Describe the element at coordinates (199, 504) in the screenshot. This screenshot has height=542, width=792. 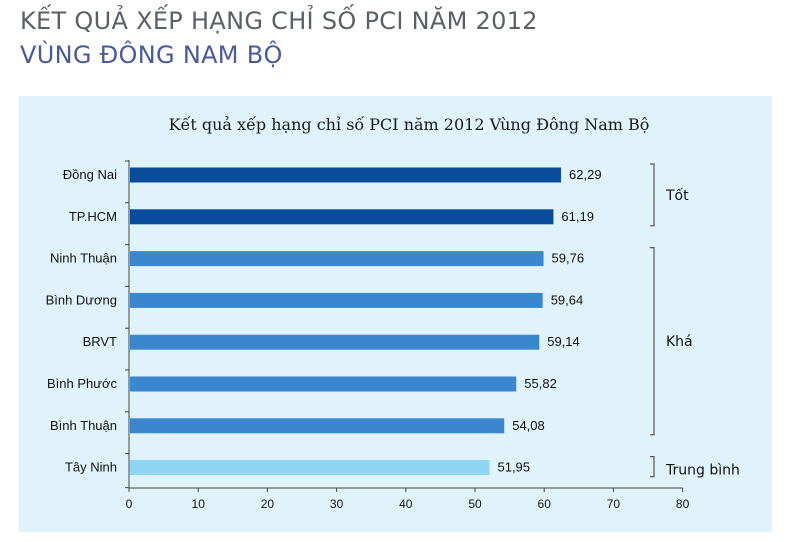
I see `x-tick-label: 10` at that location.